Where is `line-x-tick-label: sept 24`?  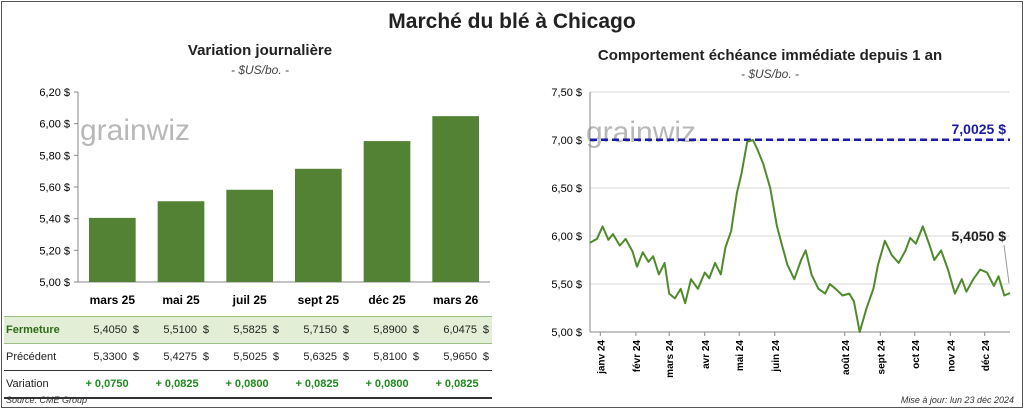
line-x-tick-label: sept 24 is located at coordinates (881, 357).